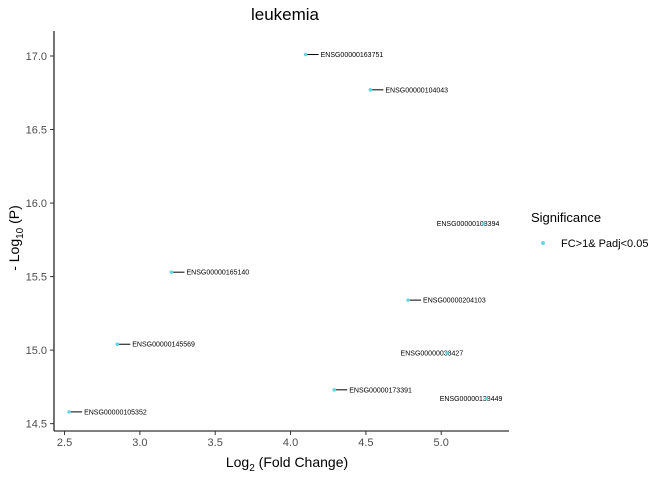 The image size is (672, 480). What do you see at coordinates (543, 243) in the screenshot?
I see `legend-key-point` at bounding box center [543, 243].